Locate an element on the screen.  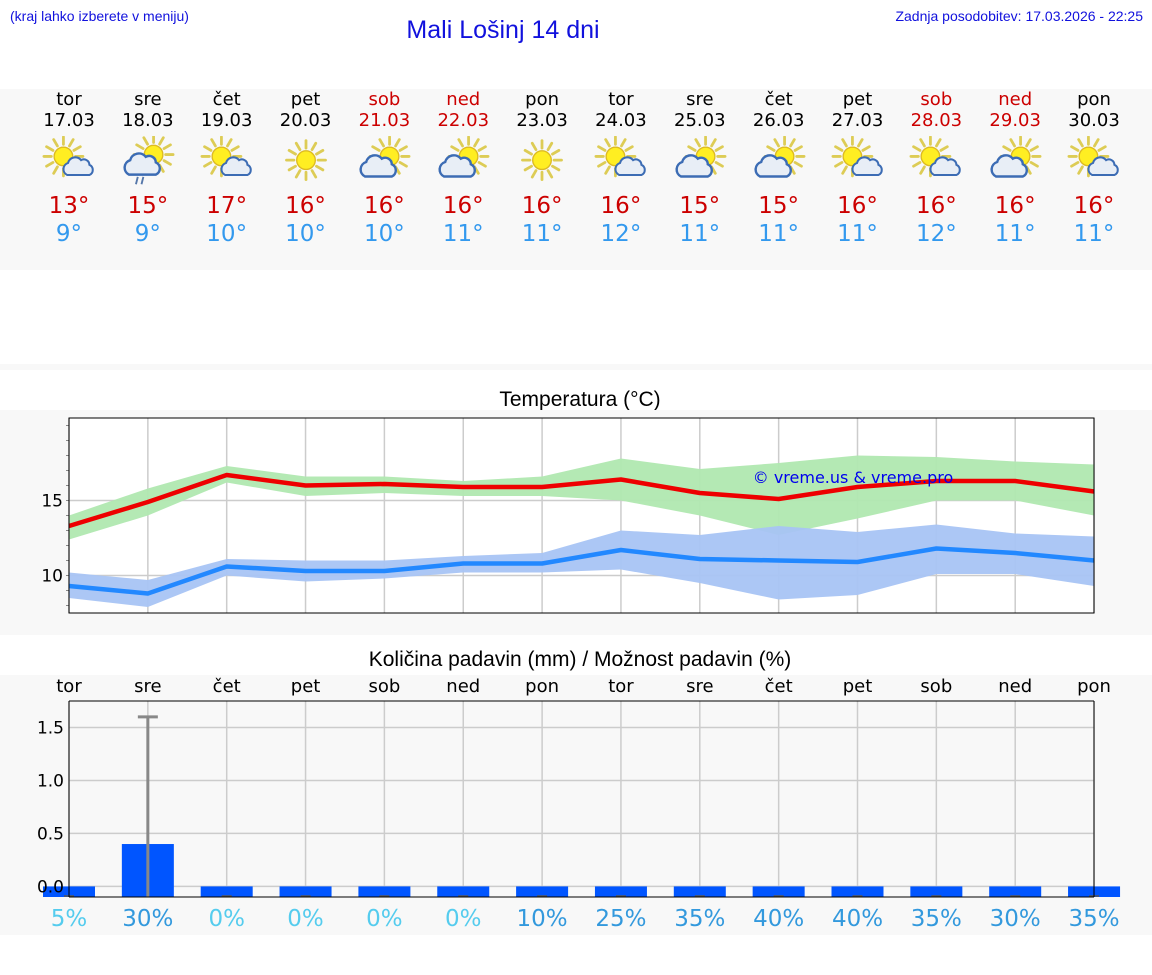
day-date: 20.03 is located at coordinates (305, 120).